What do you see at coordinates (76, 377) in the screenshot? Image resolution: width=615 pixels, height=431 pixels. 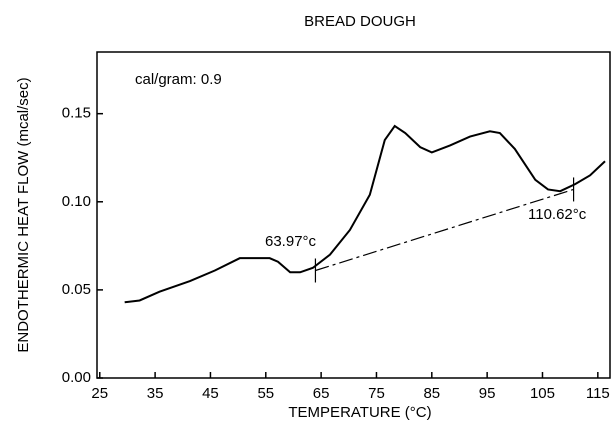 I see `y-tick-label: 0.00` at bounding box center [76, 377].